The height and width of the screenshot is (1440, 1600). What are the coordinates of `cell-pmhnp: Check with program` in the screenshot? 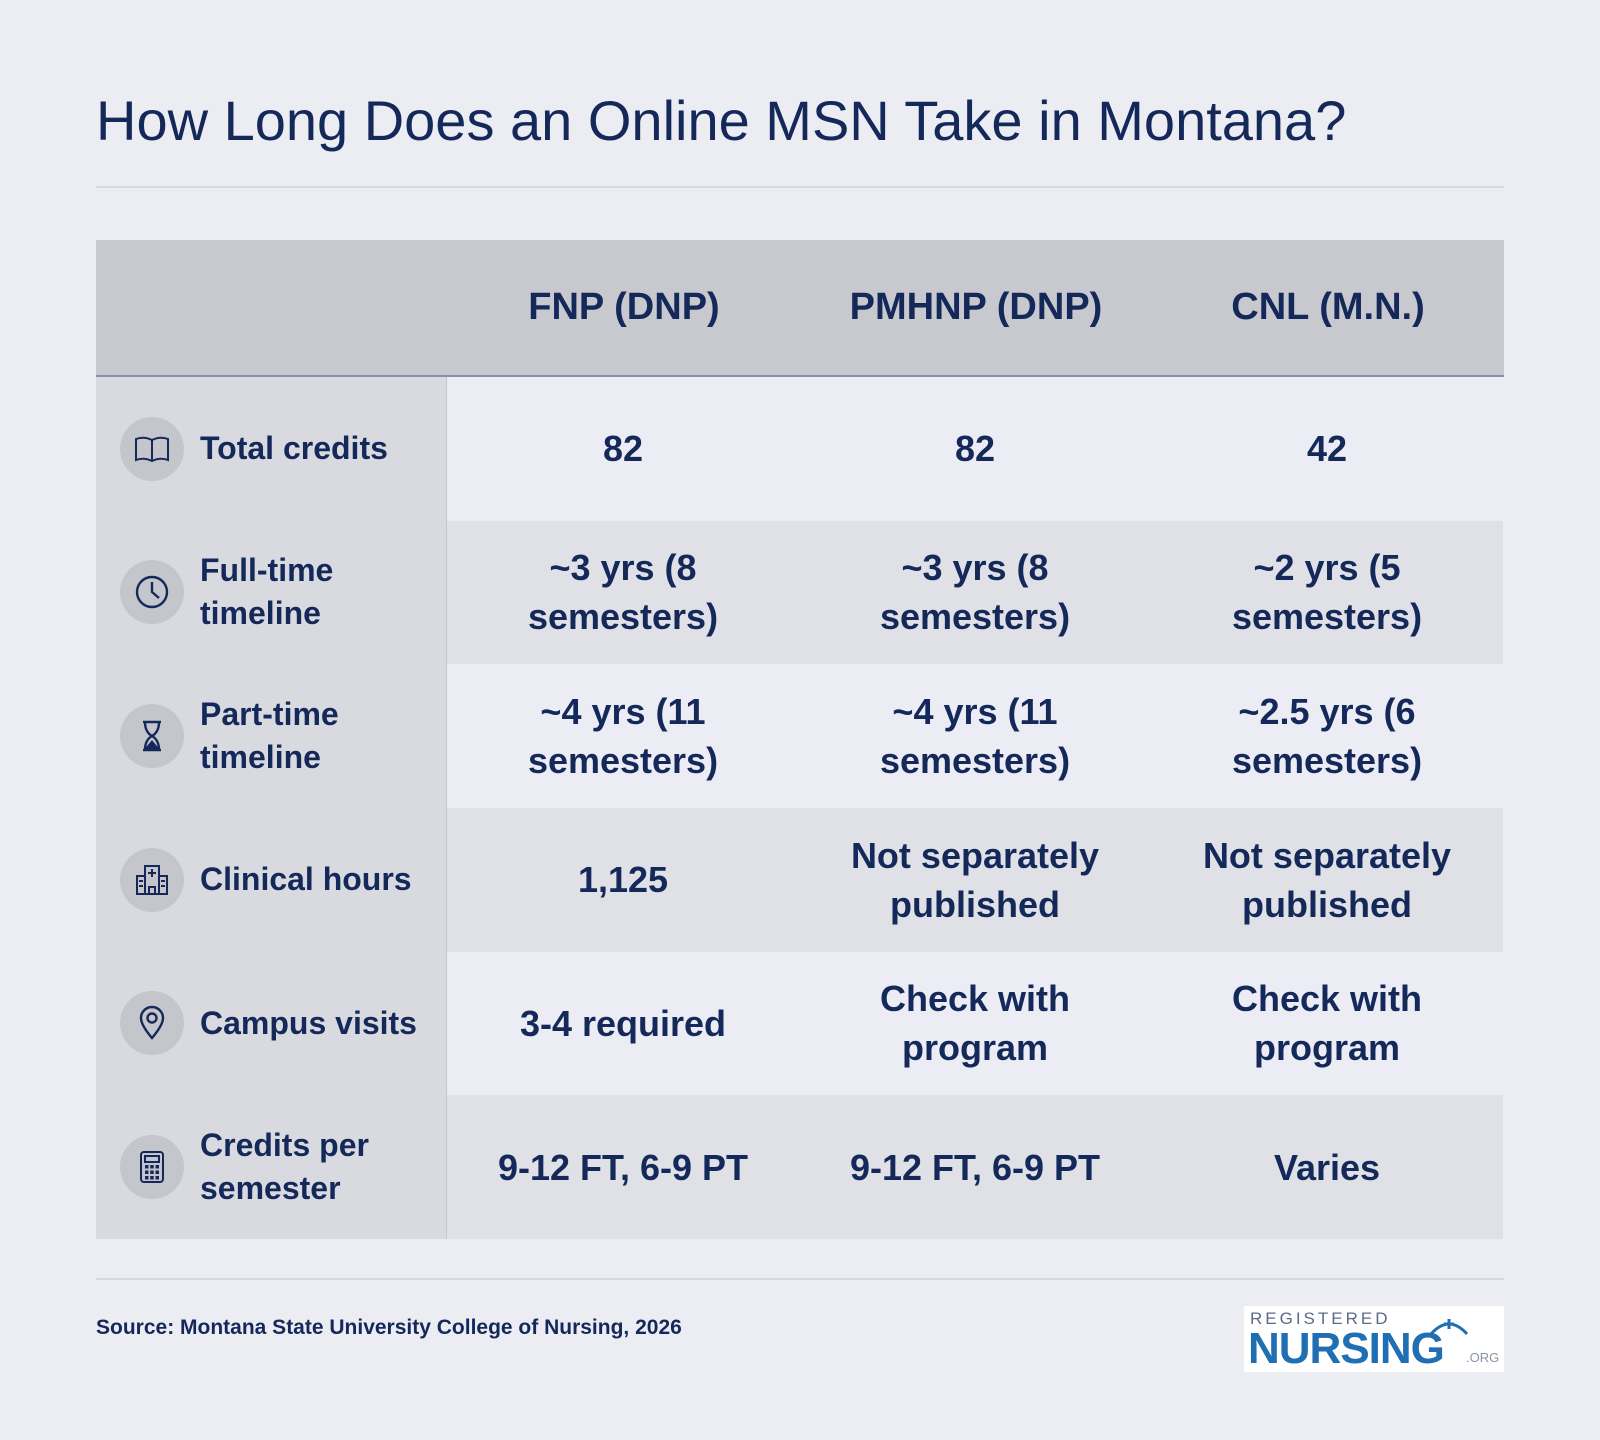 It's located at (975, 1023).